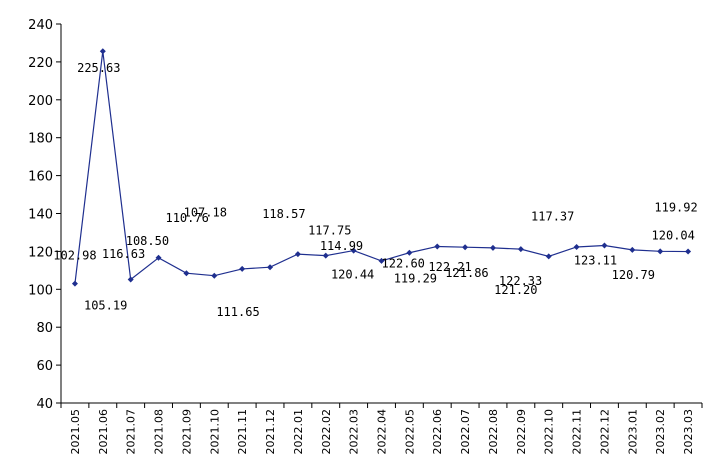 The image size is (714, 473). I want to click on y-tick-label: 80, so click(44, 328).